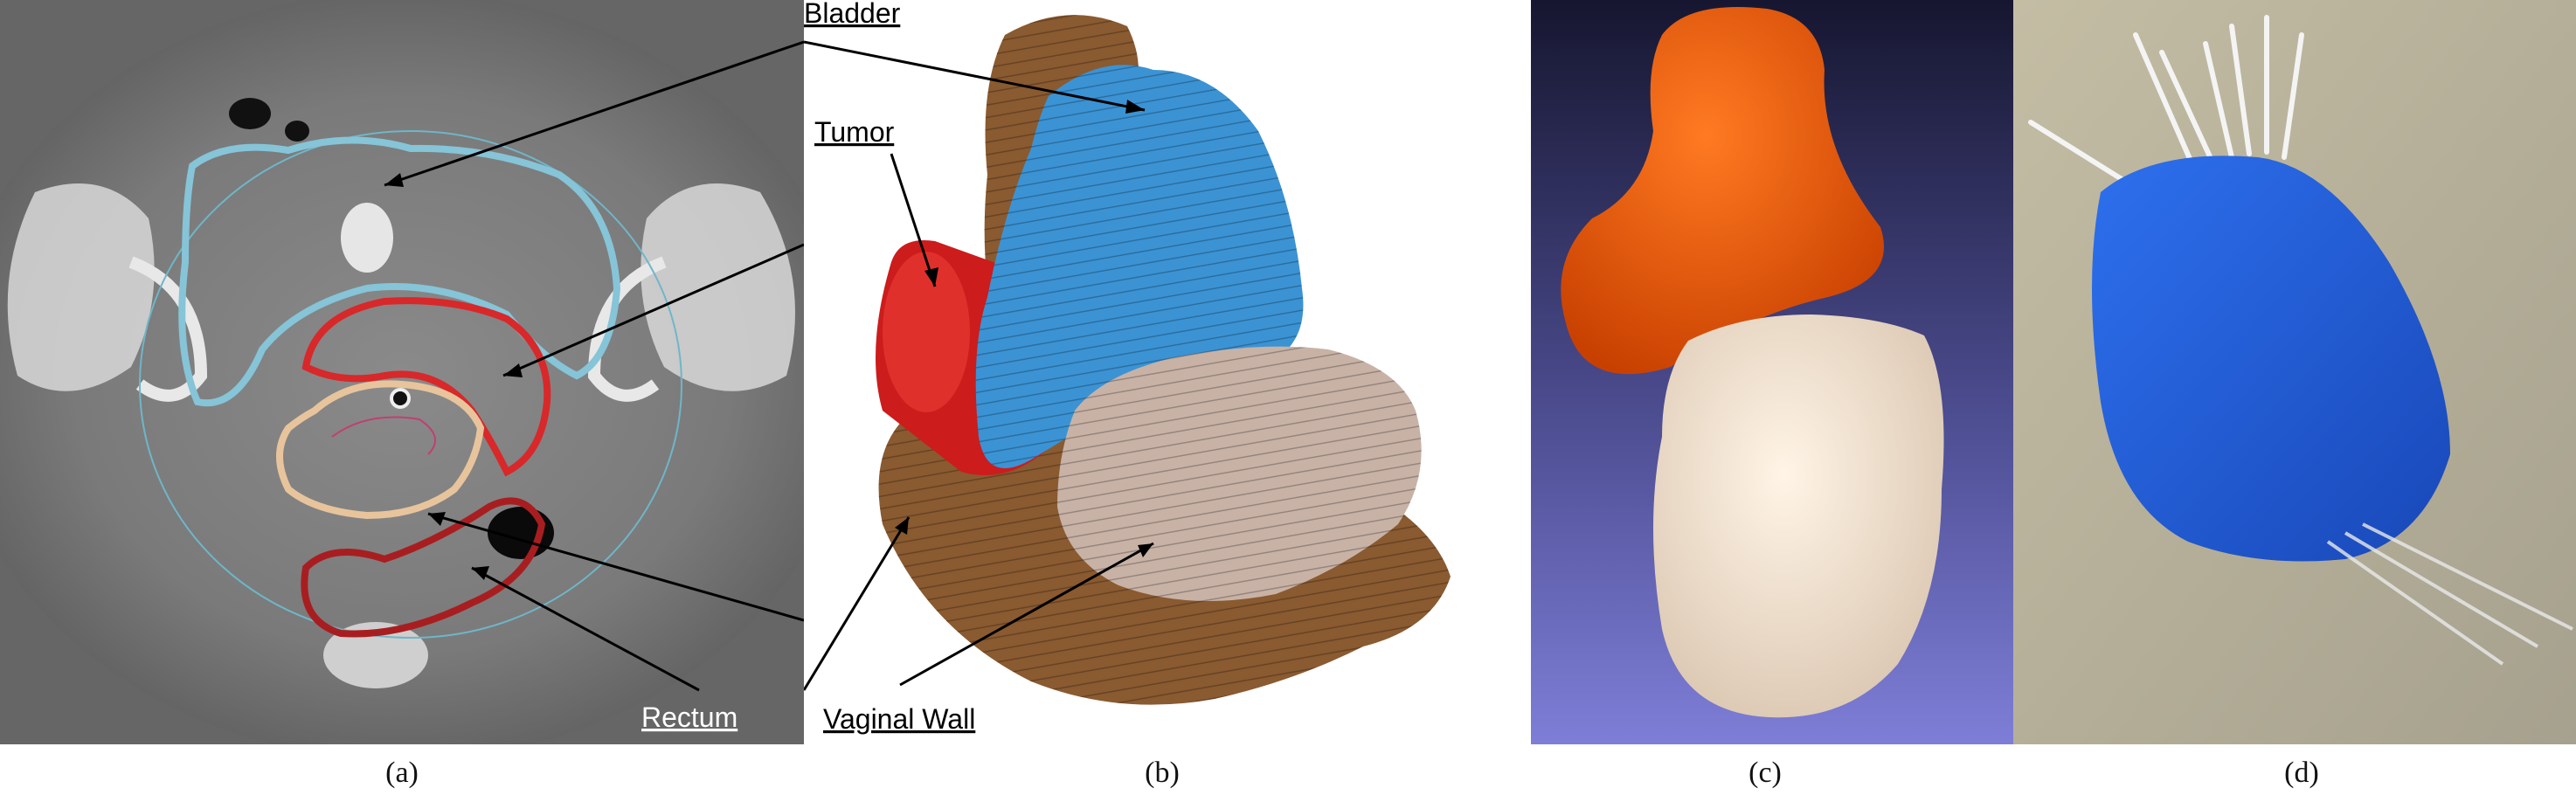 This screenshot has width=2576, height=795. Describe the element at coordinates (857, 603) in the screenshot. I see `rectum-arrow-b` at that location.